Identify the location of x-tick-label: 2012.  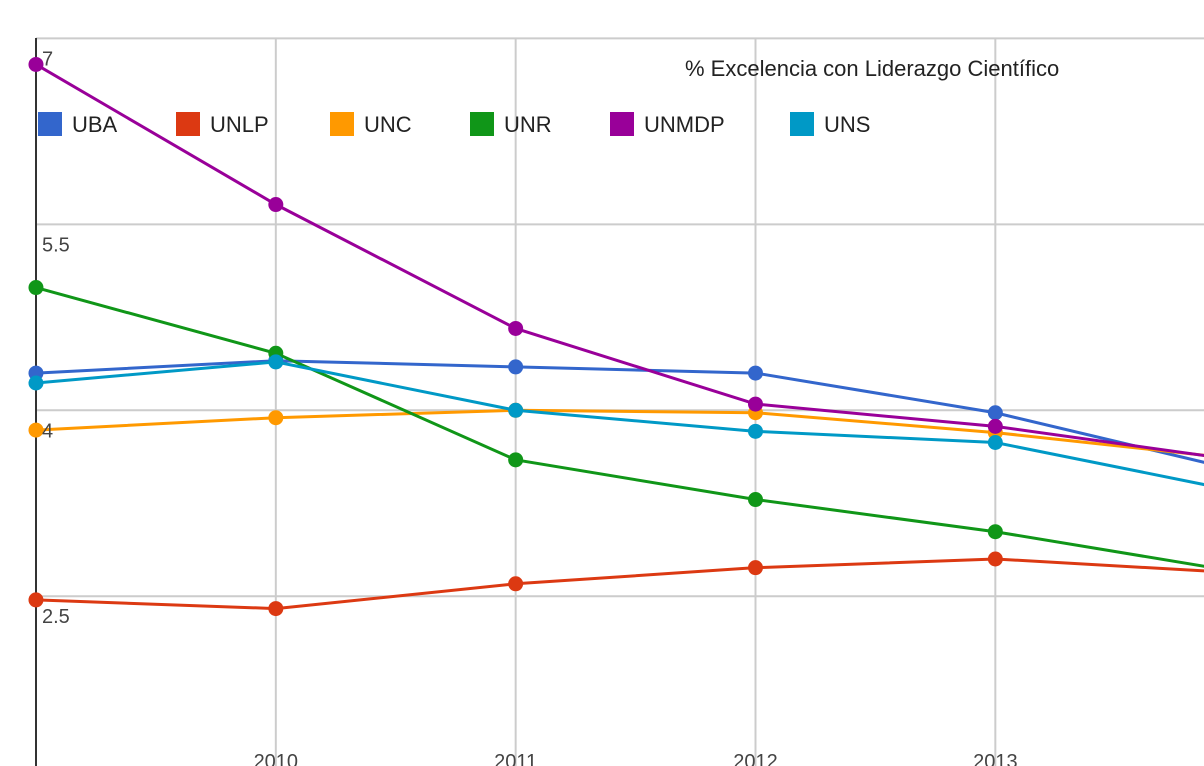
(755, 758).